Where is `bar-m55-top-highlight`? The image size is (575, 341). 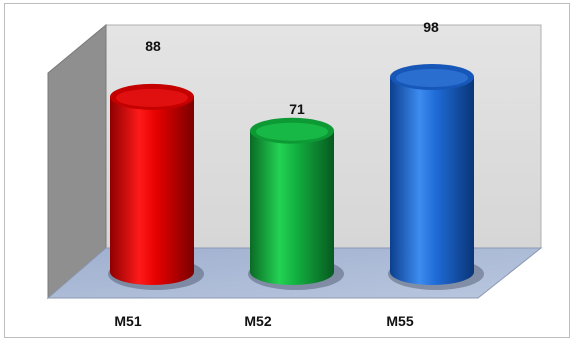 bar-m55-top-highlight is located at coordinates (432, 77).